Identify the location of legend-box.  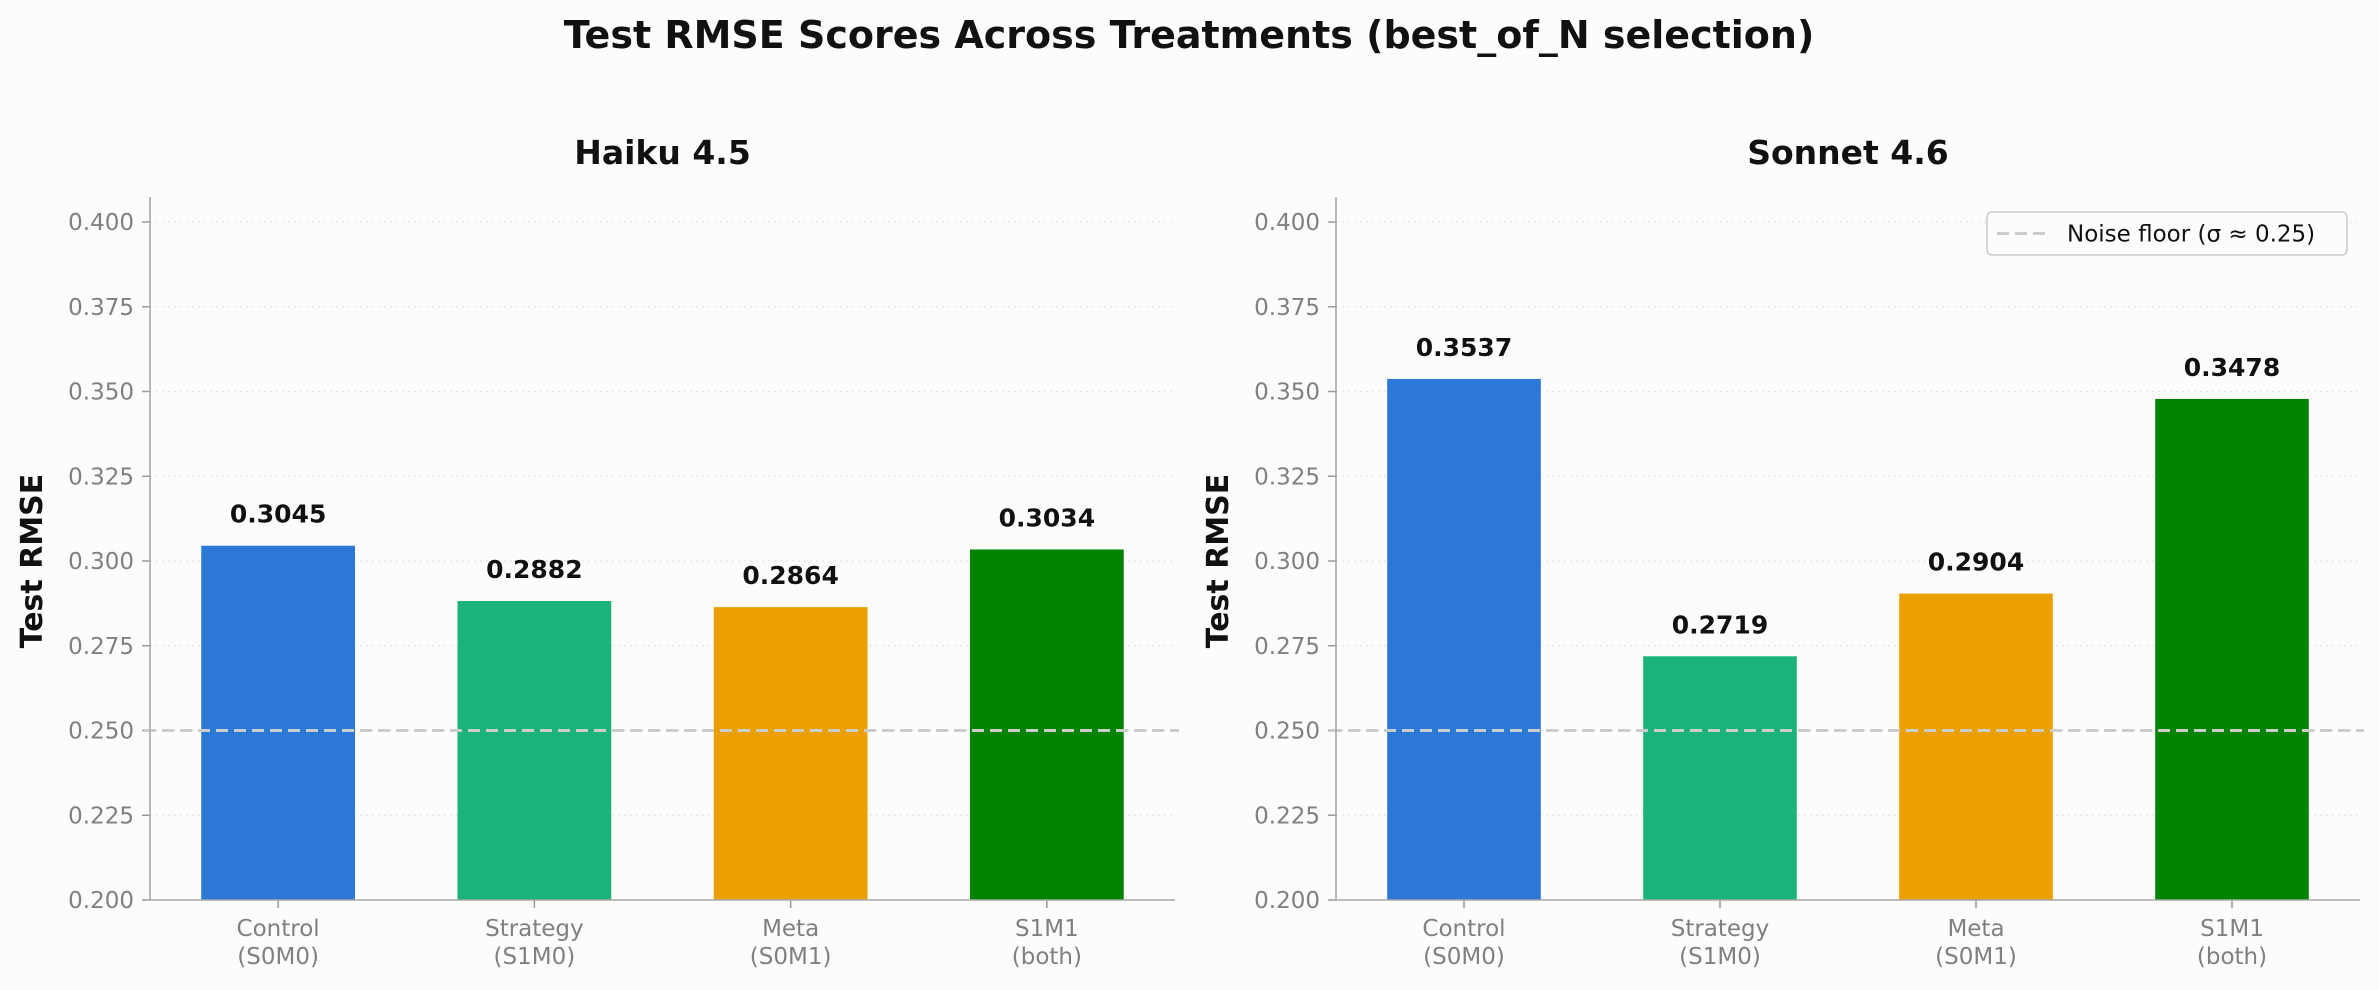
(2167, 233).